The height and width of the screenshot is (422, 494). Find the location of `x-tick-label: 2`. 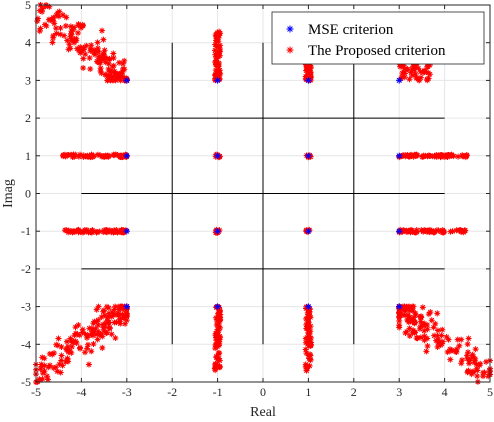

x-tick-label: 2 is located at coordinates (354, 392).